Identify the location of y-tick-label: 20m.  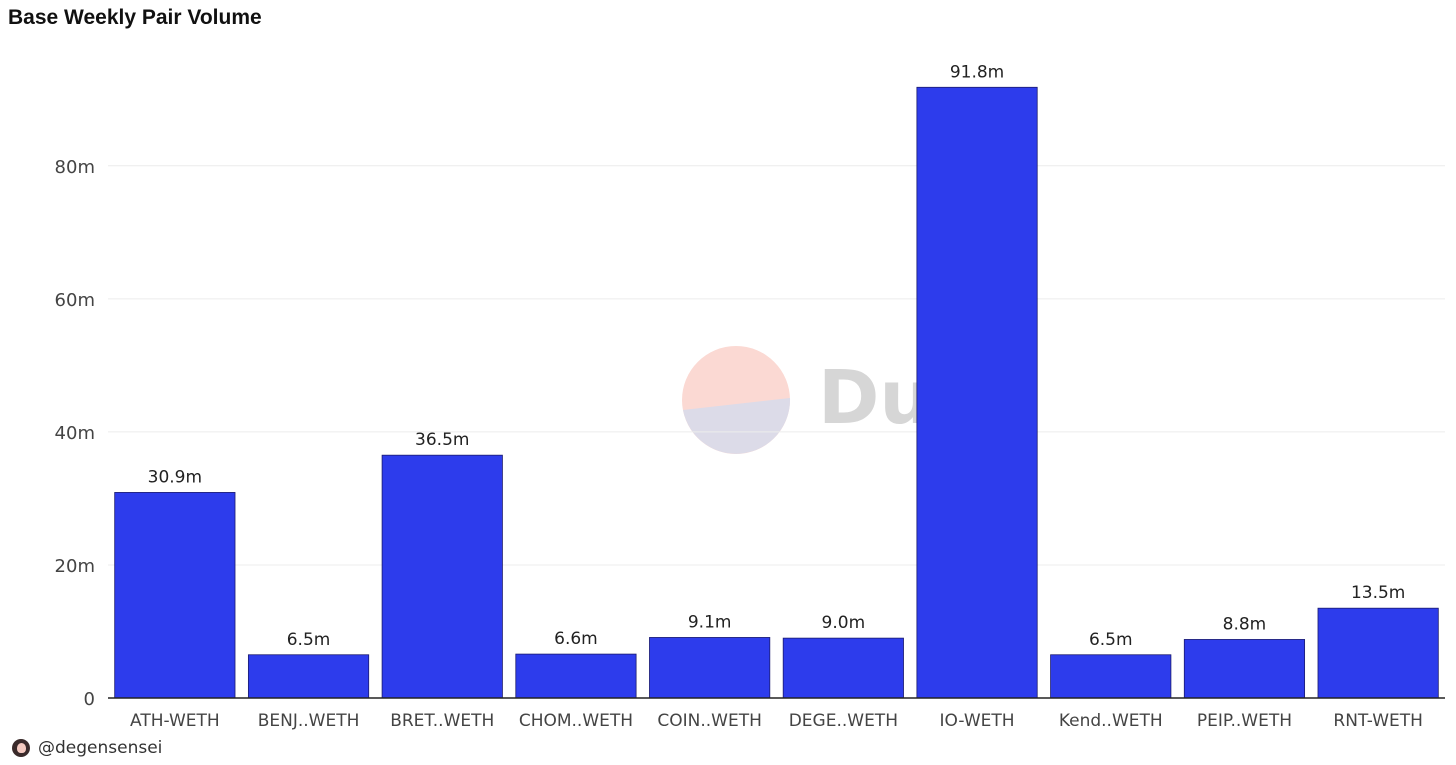
(75, 566).